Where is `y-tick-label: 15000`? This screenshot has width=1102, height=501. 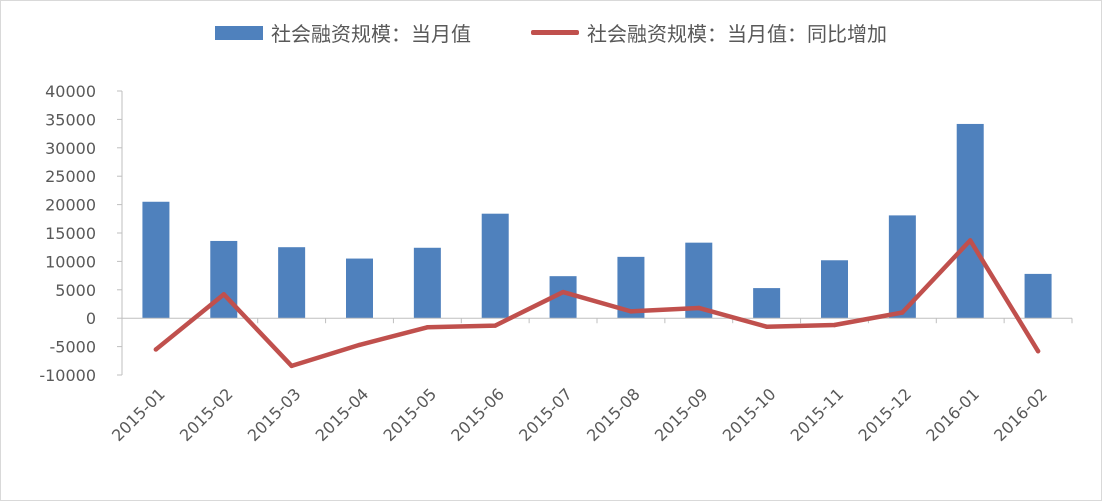
y-tick-label: 15000 is located at coordinates (70, 233).